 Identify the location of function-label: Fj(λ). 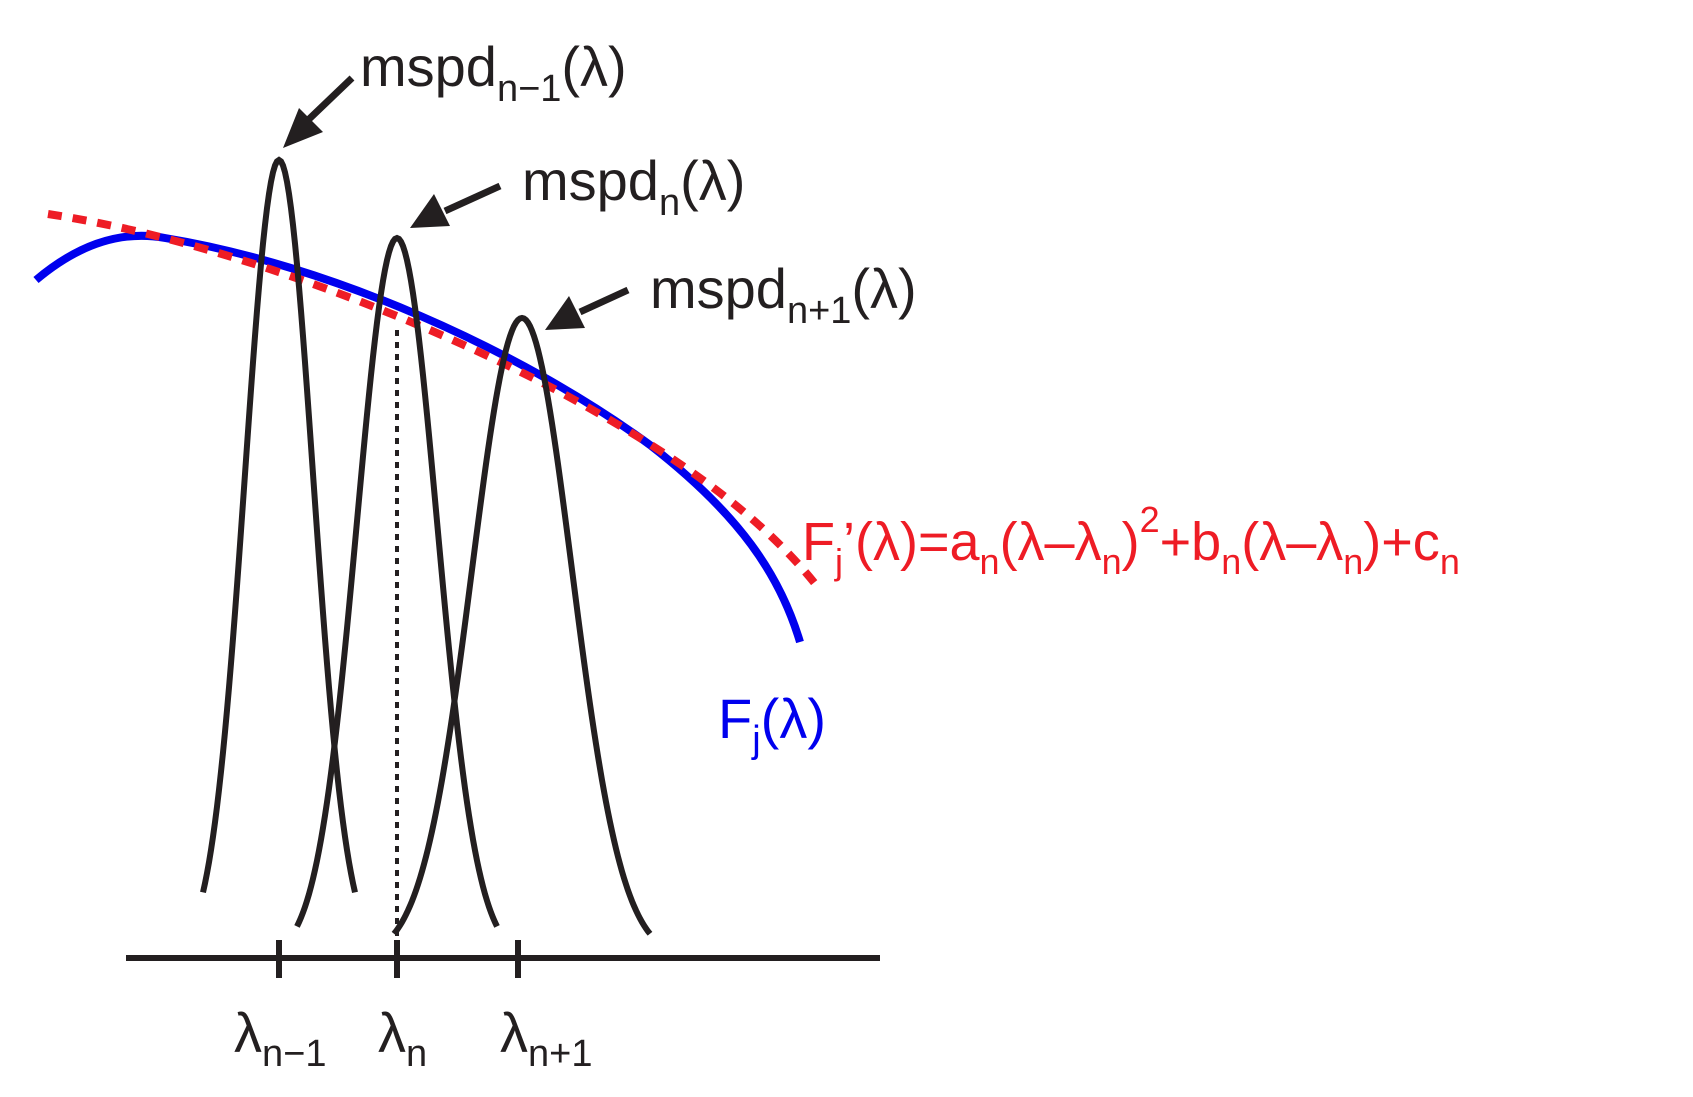
(772, 724).